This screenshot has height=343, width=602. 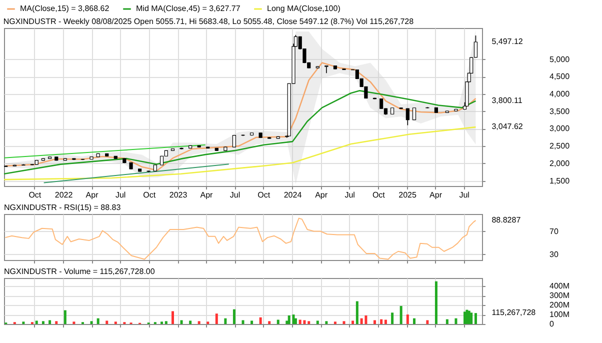 What do you see at coordinates (554, 254) in the screenshot?
I see `y-tick-label: 30` at bounding box center [554, 254].